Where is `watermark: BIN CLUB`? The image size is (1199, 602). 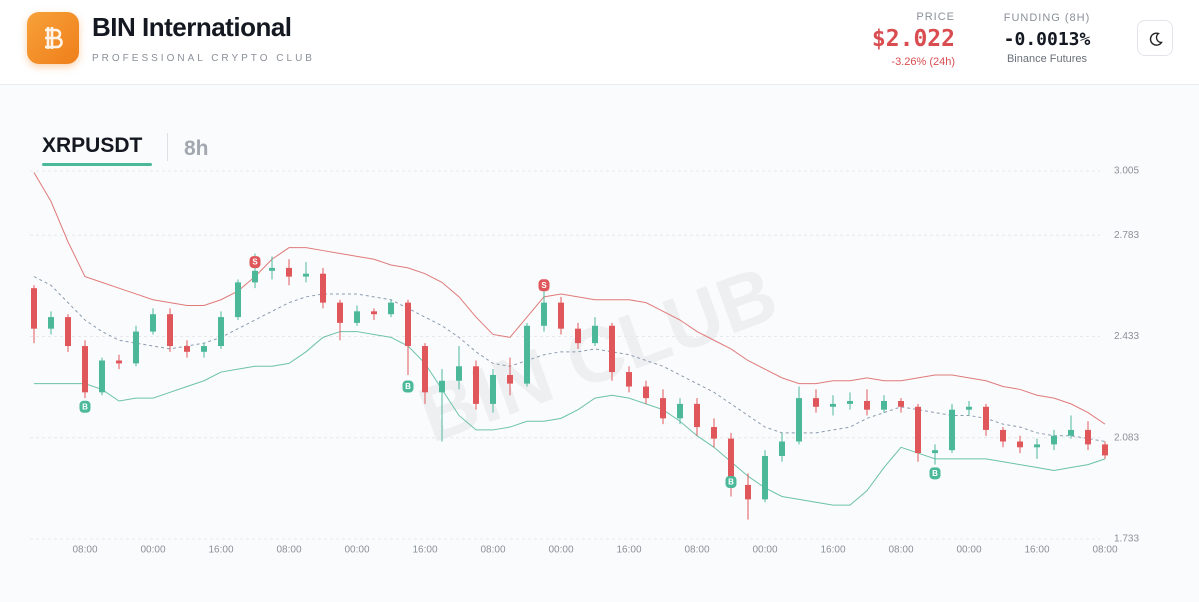
watermark: BIN CLUB is located at coordinates (598, 354).